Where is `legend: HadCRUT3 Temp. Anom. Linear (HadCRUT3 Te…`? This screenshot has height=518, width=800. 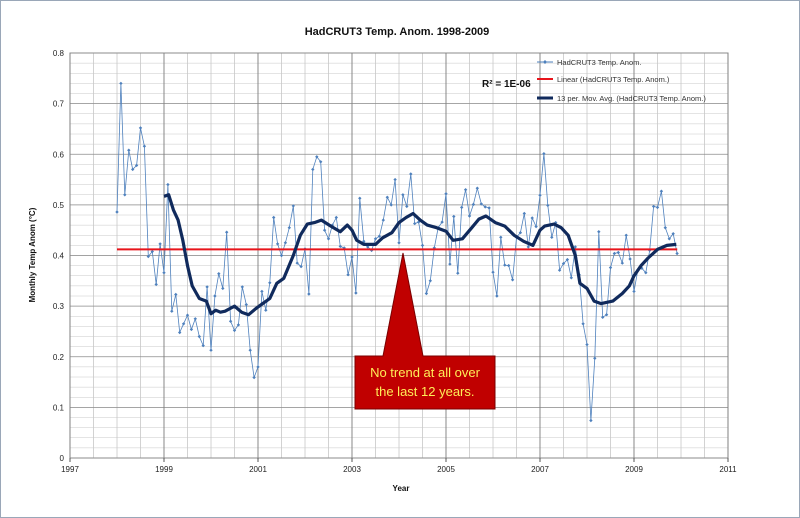 legend: HadCRUT3 Temp. Anom. Linear (HadCRUT3 Te… is located at coordinates (621, 80).